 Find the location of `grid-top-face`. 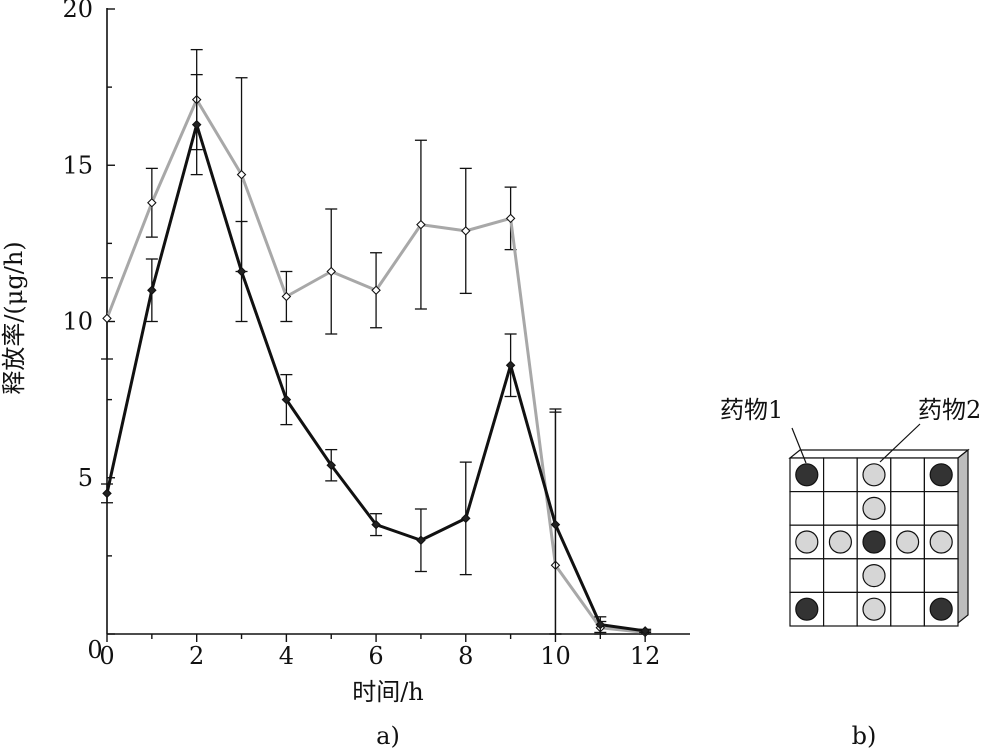

grid-top-face is located at coordinates (879, 454).